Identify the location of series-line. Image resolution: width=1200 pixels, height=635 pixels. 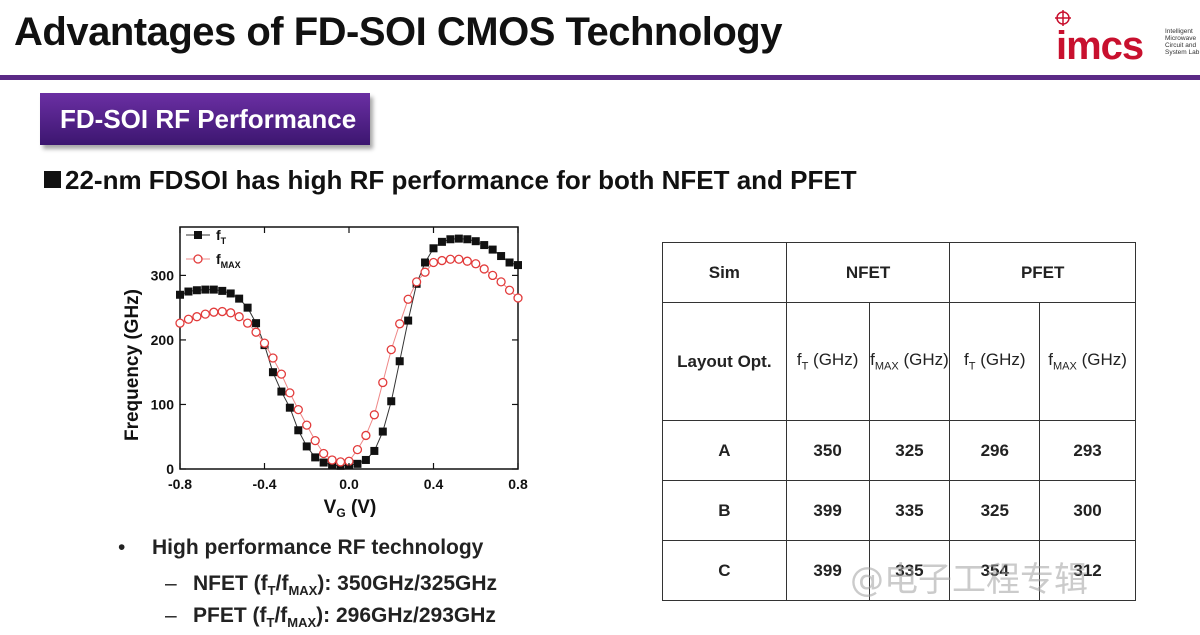
(349, 352).